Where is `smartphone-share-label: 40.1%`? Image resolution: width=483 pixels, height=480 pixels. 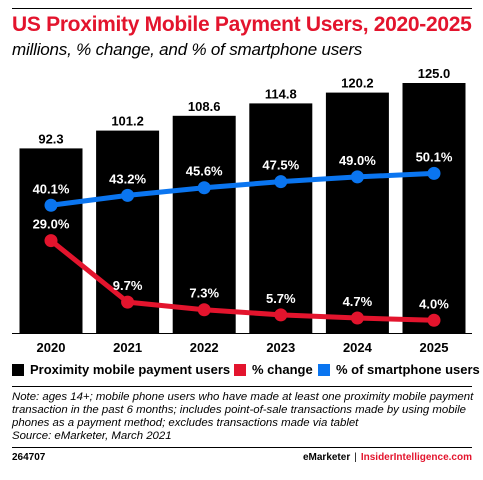 smartphone-share-label: 40.1% is located at coordinates (51, 188).